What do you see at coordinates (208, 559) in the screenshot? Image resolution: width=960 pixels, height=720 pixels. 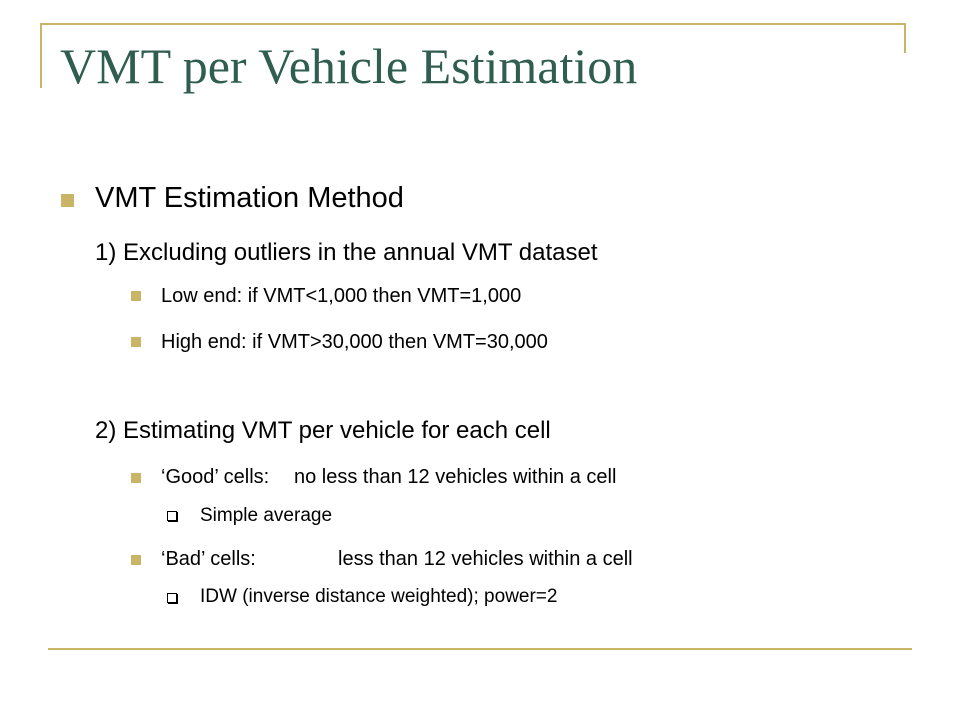 I see `bad-cells-label: ‘Bad’ cells:` at bounding box center [208, 559].